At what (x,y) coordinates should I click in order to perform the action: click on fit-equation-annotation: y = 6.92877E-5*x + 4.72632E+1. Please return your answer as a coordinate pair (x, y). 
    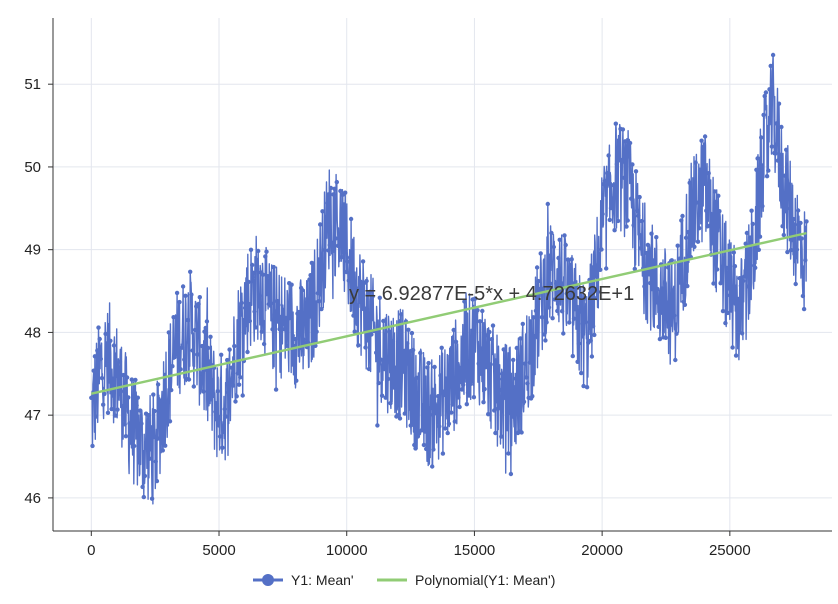
    Looking at the image, I should click on (491, 294).